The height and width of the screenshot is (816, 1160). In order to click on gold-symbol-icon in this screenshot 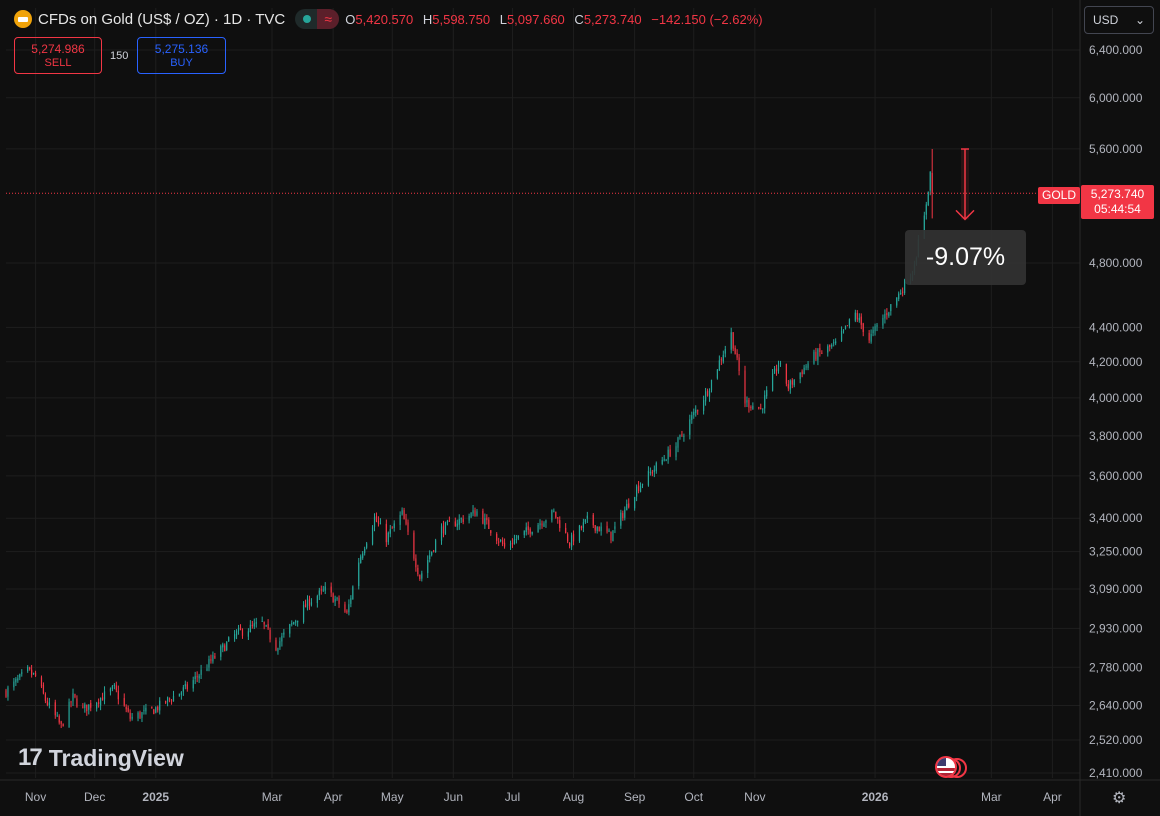, I will do `click(23, 19)`.